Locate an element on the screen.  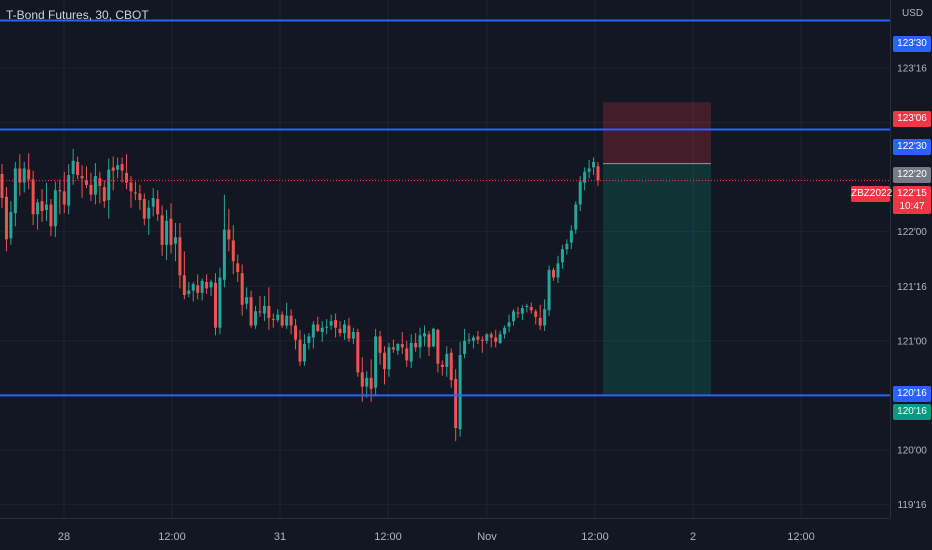
y-tick-label: 123'16 is located at coordinates (912, 69).